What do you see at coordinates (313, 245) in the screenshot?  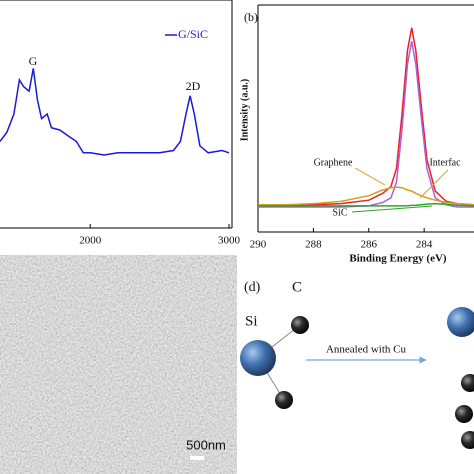 I see `x-tick-label: 288` at bounding box center [313, 245].